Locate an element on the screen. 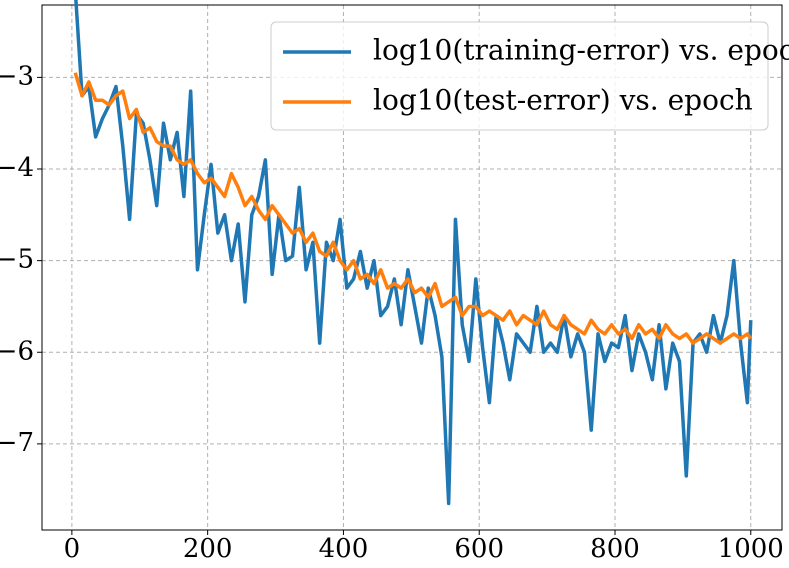 The height and width of the screenshot is (568, 789). y-tick-label: −6 is located at coordinates (17, 351).